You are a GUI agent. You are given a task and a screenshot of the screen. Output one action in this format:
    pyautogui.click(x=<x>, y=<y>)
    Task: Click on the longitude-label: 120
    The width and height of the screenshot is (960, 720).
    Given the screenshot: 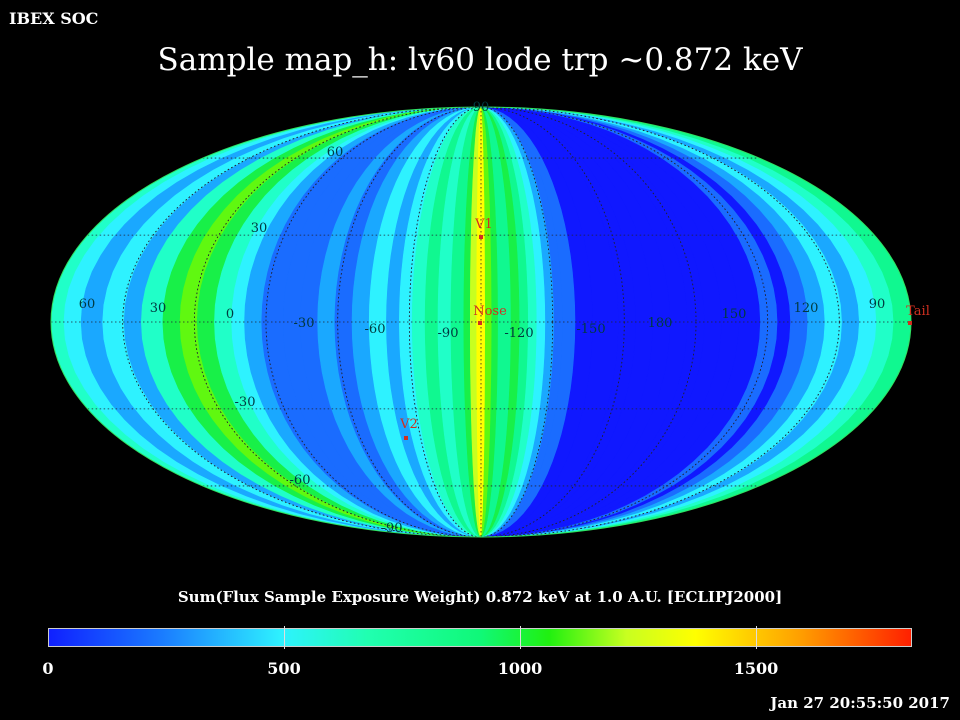 What is the action you would take?
    pyautogui.click(x=806, y=308)
    